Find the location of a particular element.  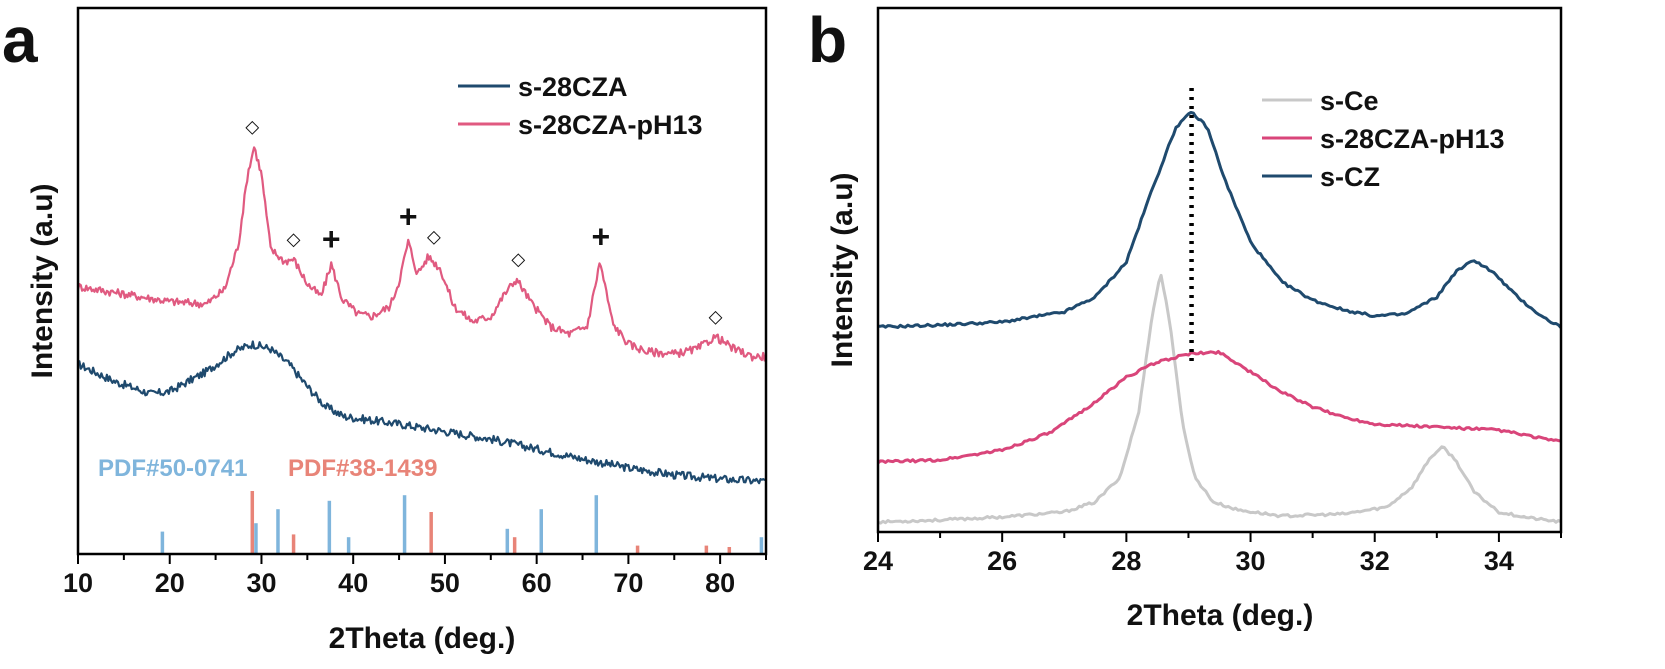

x-tick-label: 10 is located at coordinates (78, 583).